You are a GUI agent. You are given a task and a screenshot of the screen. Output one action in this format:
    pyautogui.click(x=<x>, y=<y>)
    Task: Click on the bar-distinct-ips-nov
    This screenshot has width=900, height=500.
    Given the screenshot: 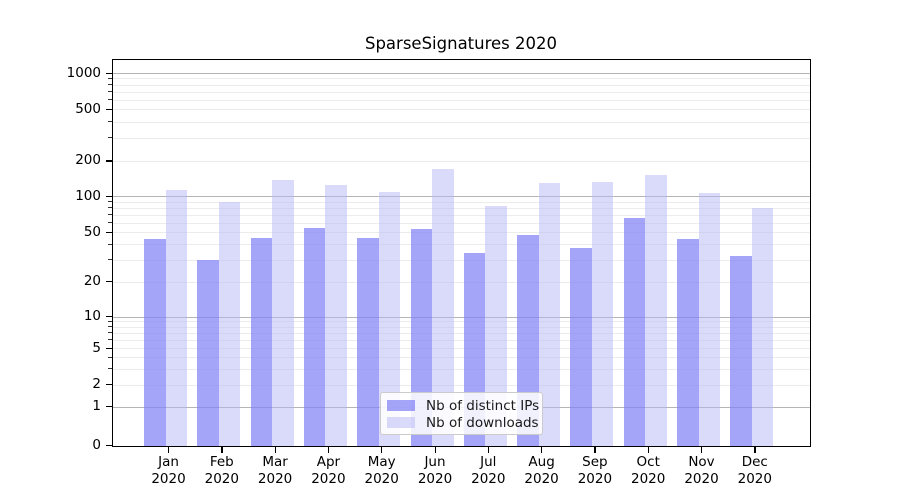 What is the action you would take?
    pyautogui.click(x=688, y=342)
    